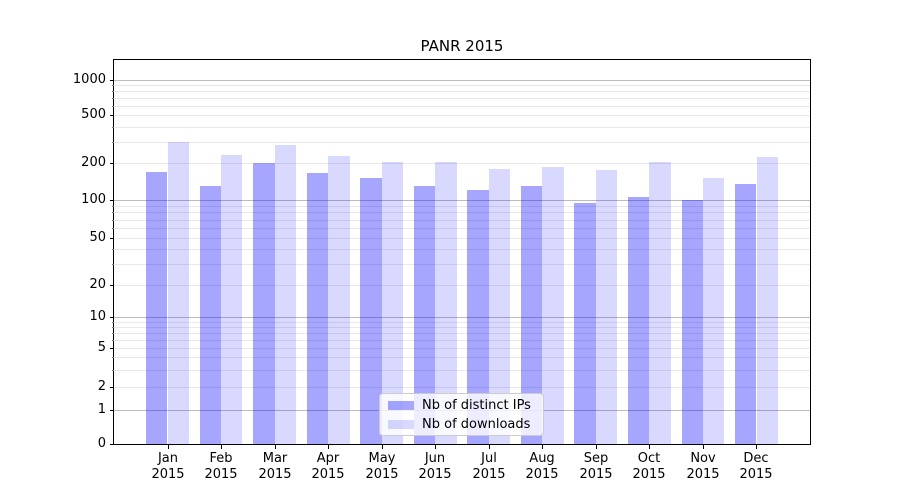  Describe the element at coordinates (446, 302) in the screenshot. I see `bar-downloads-jun` at that location.